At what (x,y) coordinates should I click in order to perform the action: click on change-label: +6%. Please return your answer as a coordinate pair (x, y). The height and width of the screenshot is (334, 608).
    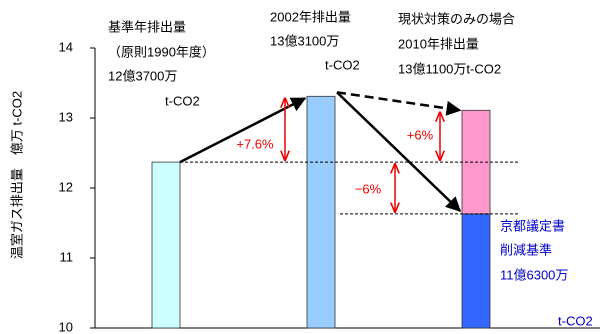
    Looking at the image, I should click on (420, 134).